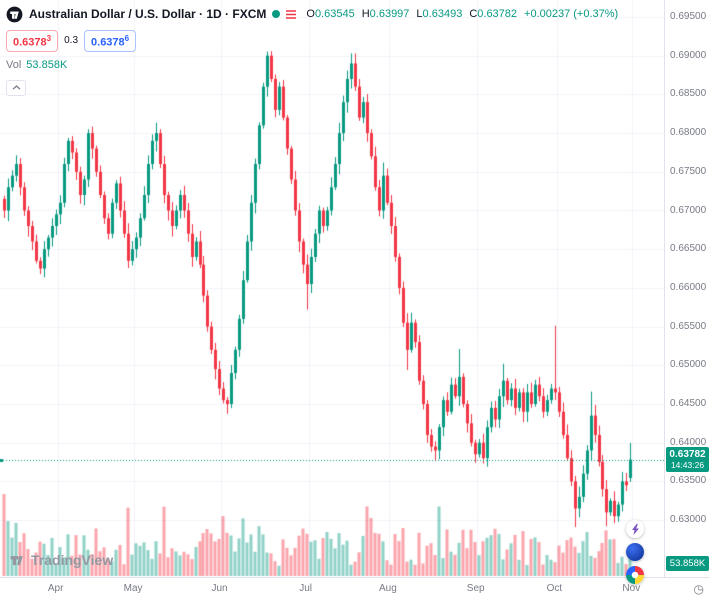 The image size is (710, 600). I want to click on volume-row: Vol 53.858K, so click(312, 65).